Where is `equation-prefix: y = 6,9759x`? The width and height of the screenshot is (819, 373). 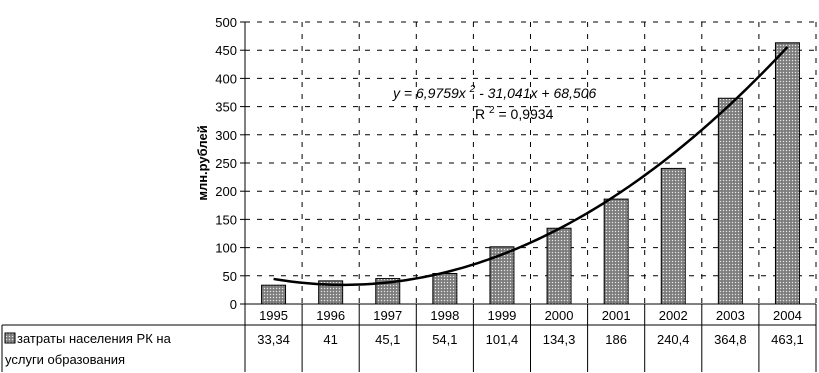
equation-prefix: y = 6,9759x is located at coordinates (429, 93).